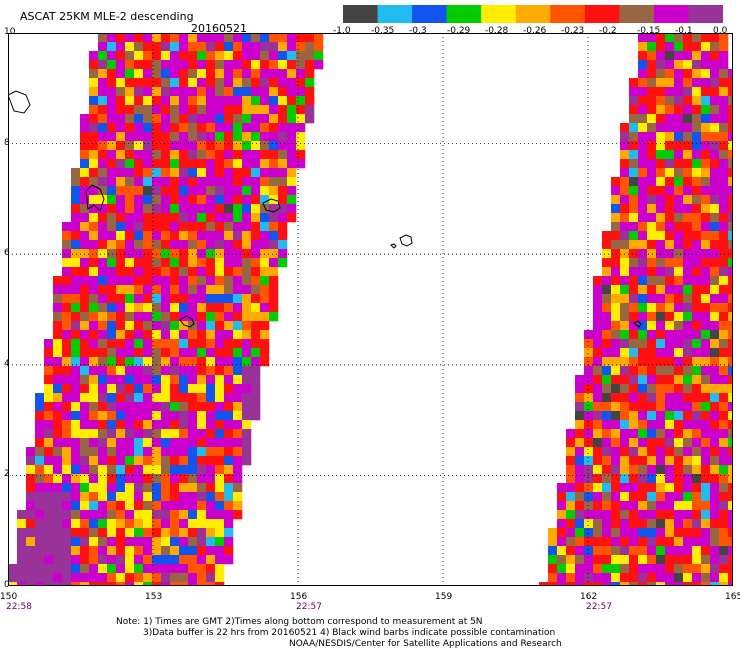 The width and height of the screenshot is (740, 650). What do you see at coordinates (464, 14) in the screenshot?
I see `colorbar-segment` at bounding box center [464, 14].